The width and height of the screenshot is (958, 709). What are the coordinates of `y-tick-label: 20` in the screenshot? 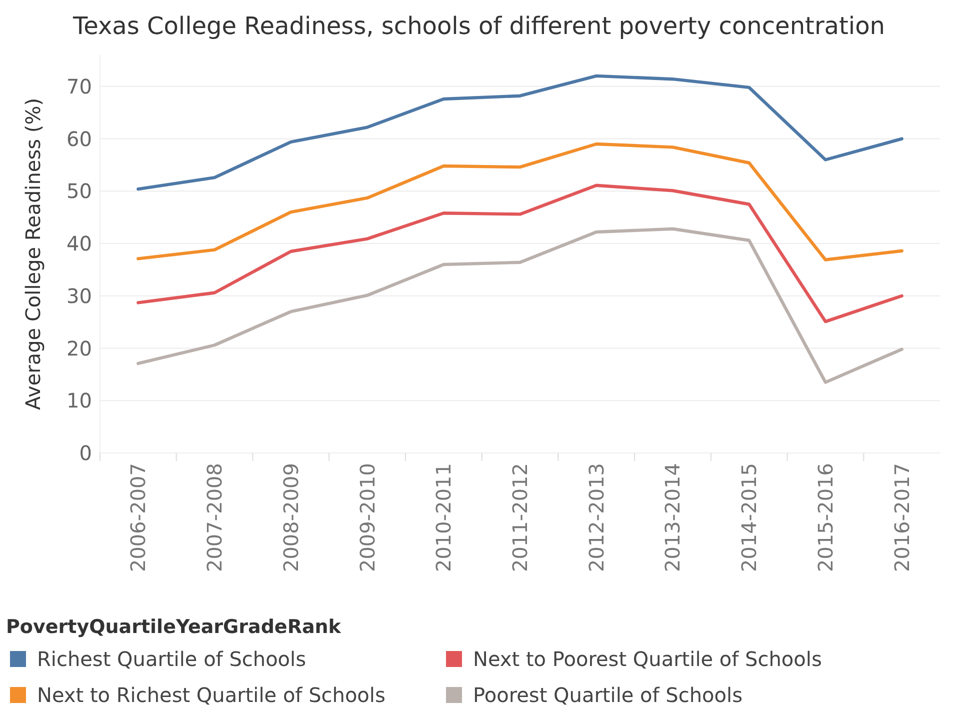 It's located at (79, 348).